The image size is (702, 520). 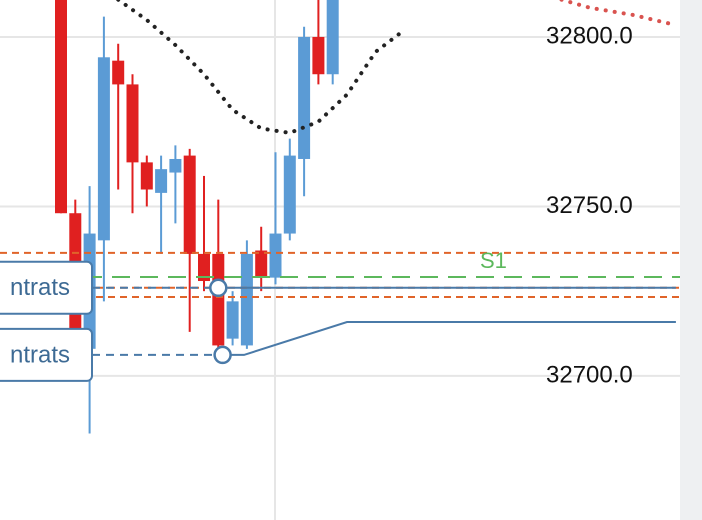 What do you see at coordinates (691, 260) in the screenshot?
I see `scrollbar` at bounding box center [691, 260].